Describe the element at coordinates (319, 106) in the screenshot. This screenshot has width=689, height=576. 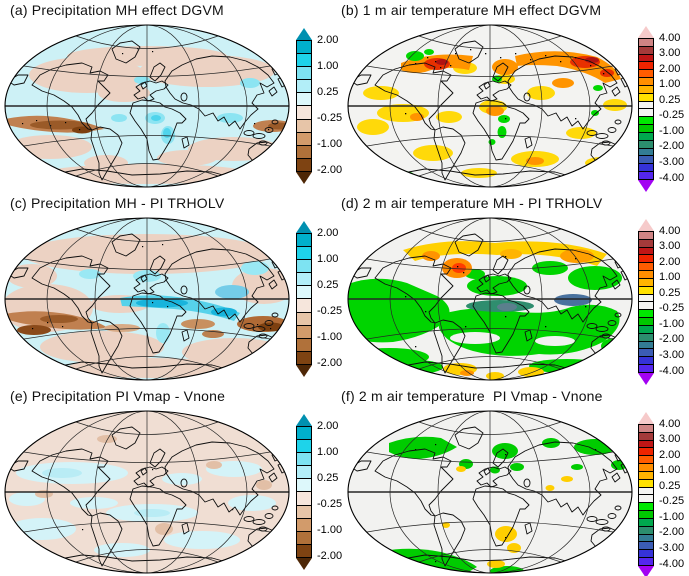
I see `colorbar-a: 2.00 1.00 0.25 -0.25 -1.00 -2.00` at that location.